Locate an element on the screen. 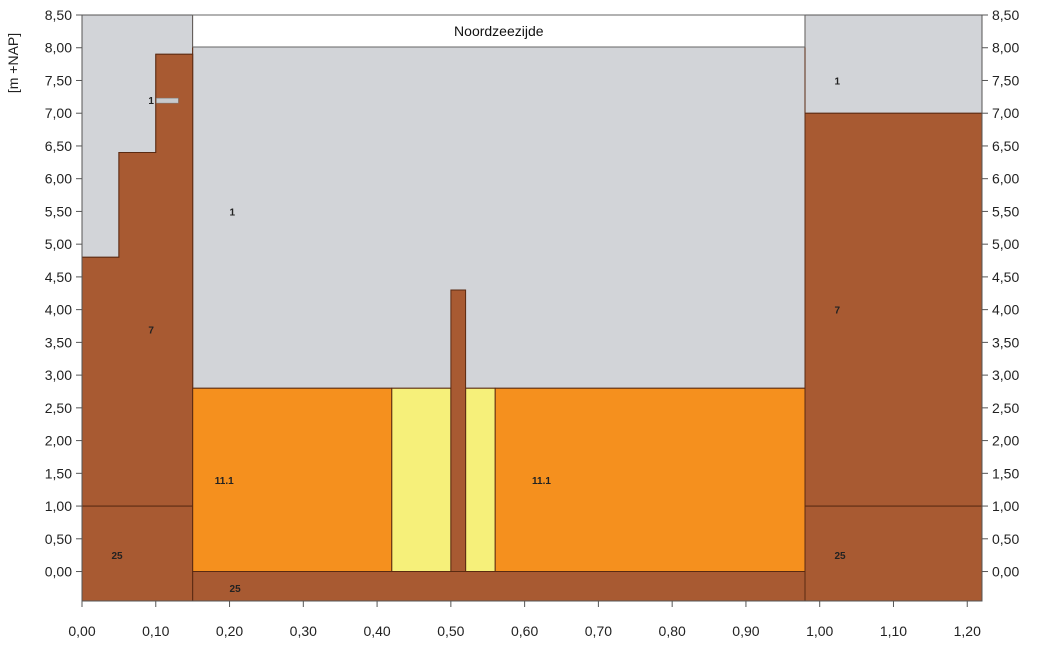 The width and height of the screenshot is (1044, 646). y-tick-label-right: 3,00 is located at coordinates (1005, 375).